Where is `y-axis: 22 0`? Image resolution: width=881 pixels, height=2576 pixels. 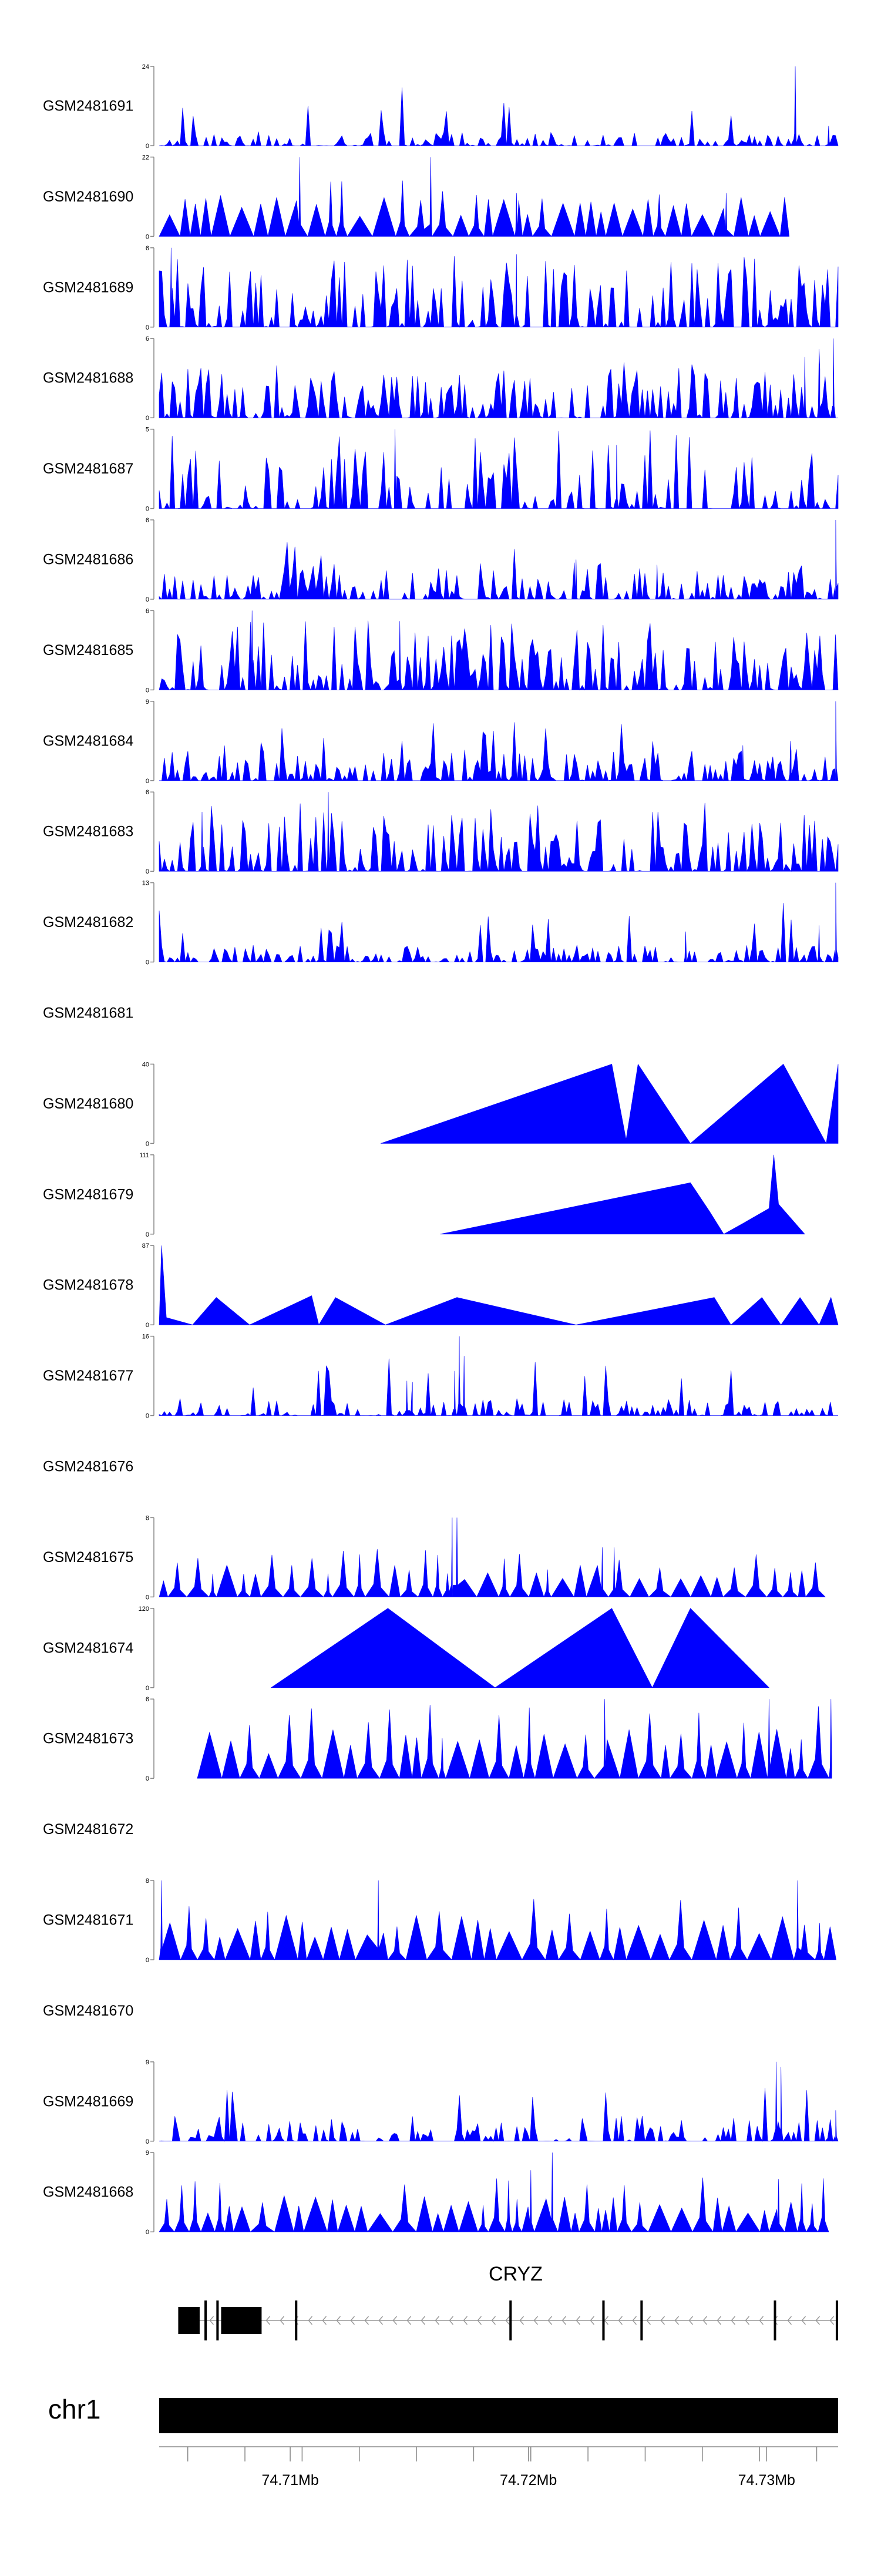 y-axis: 22 0 is located at coordinates (148, 197).